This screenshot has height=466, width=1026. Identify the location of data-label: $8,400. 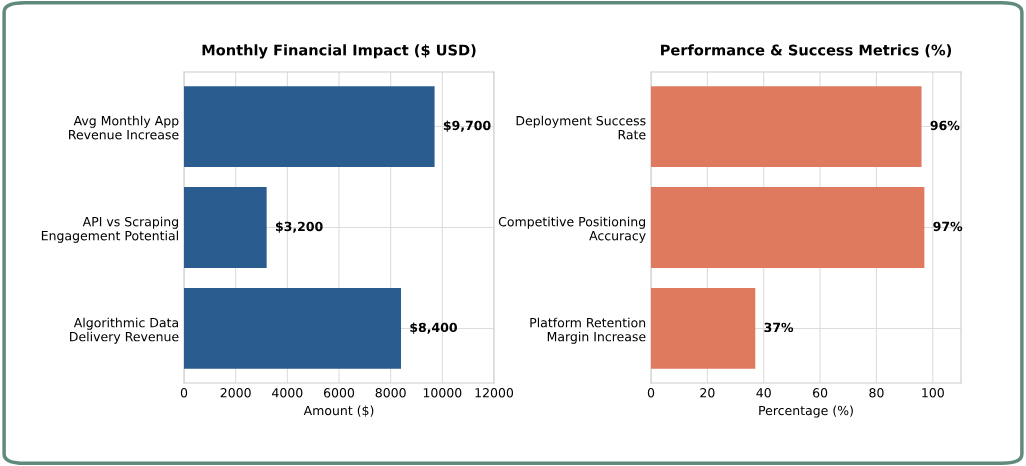
(433, 328).